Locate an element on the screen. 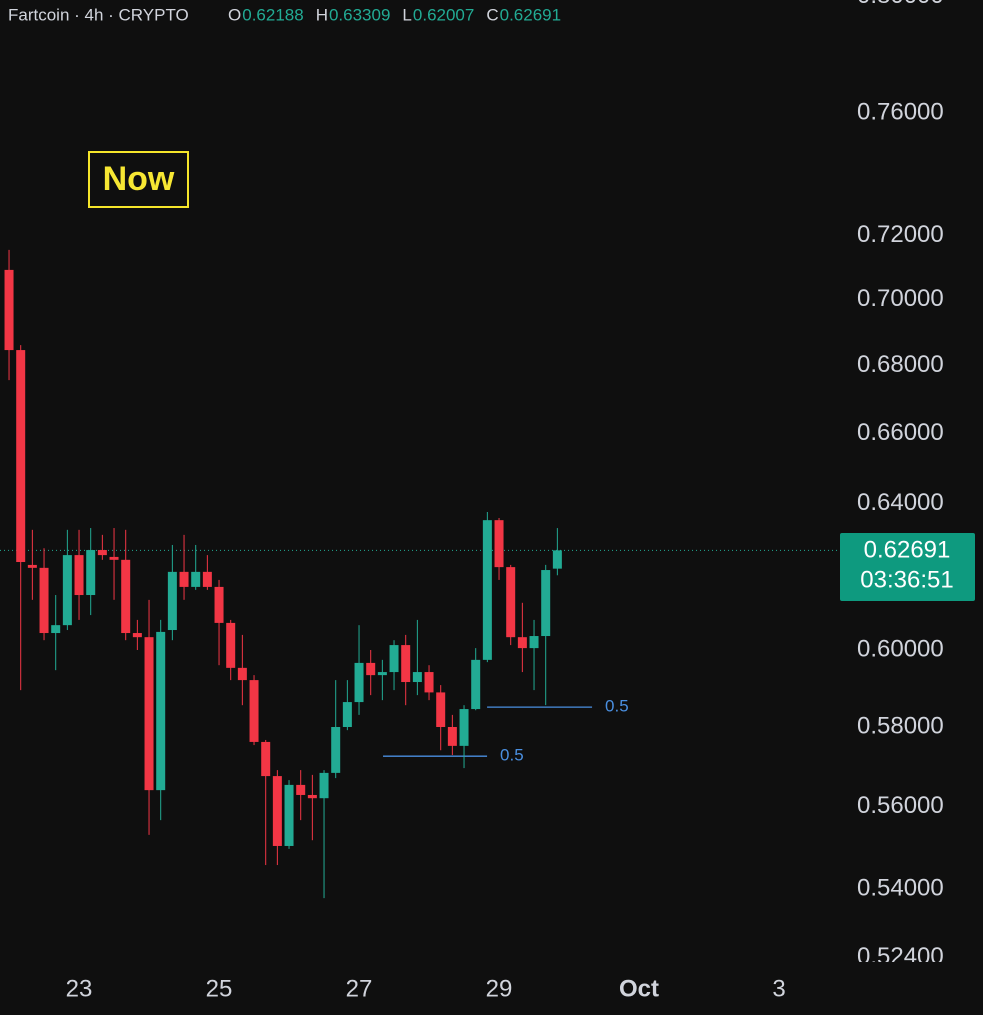 The width and height of the screenshot is (983, 1015). price-tag: 0.62691 03:36:51 is located at coordinates (907, 567).